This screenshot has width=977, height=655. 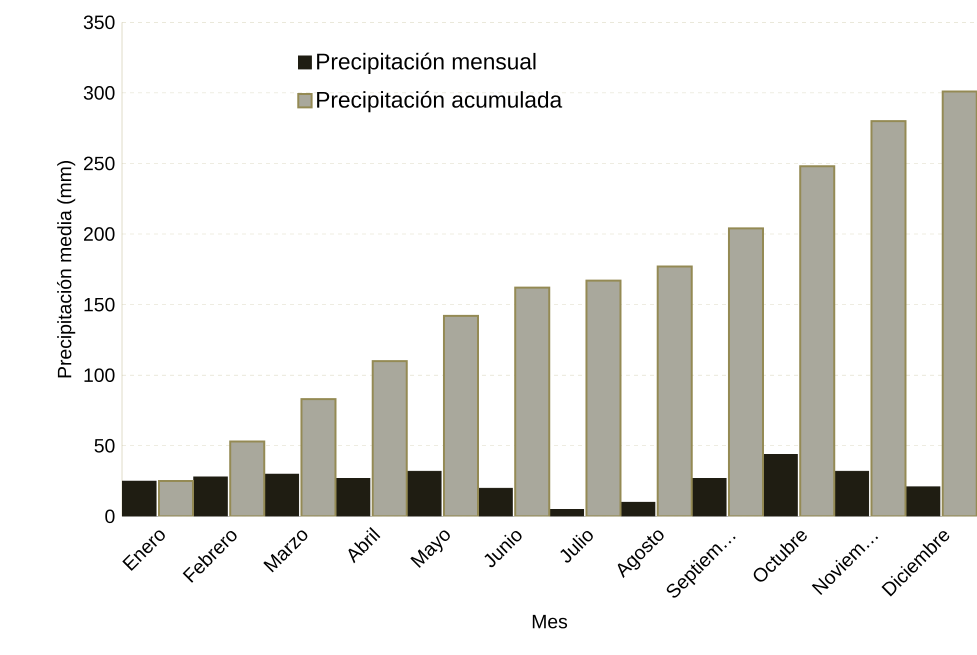 I want to click on y-tick-label: 250, so click(x=99, y=163).